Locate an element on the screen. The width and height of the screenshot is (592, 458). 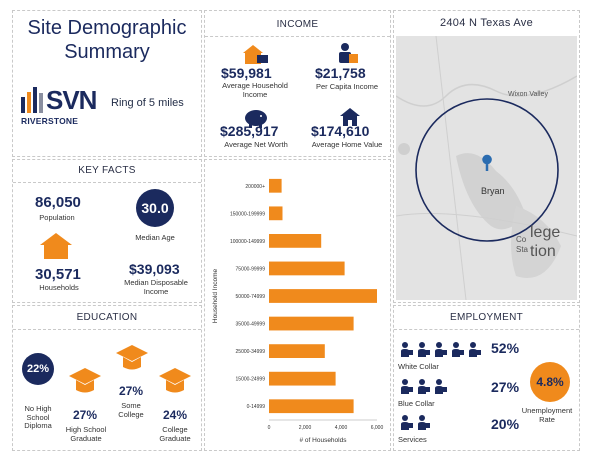
services-icons is located at coordinates (420, 423).